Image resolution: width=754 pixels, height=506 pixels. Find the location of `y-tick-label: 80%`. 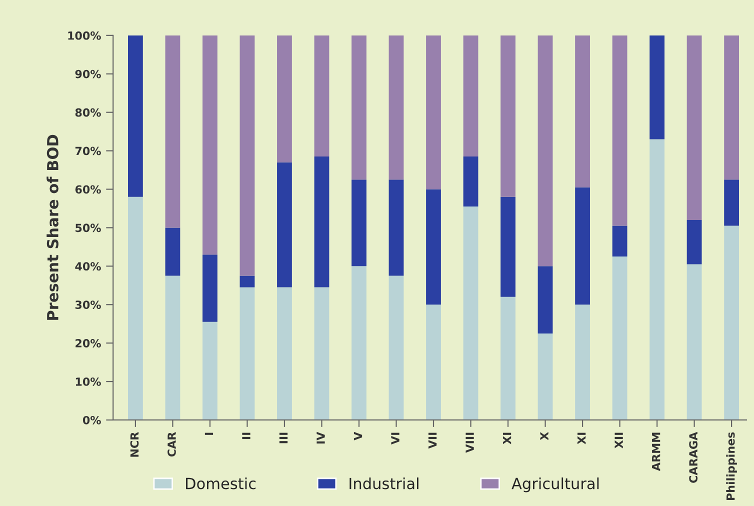

y-tick-label: 80% is located at coordinates (88, 112).